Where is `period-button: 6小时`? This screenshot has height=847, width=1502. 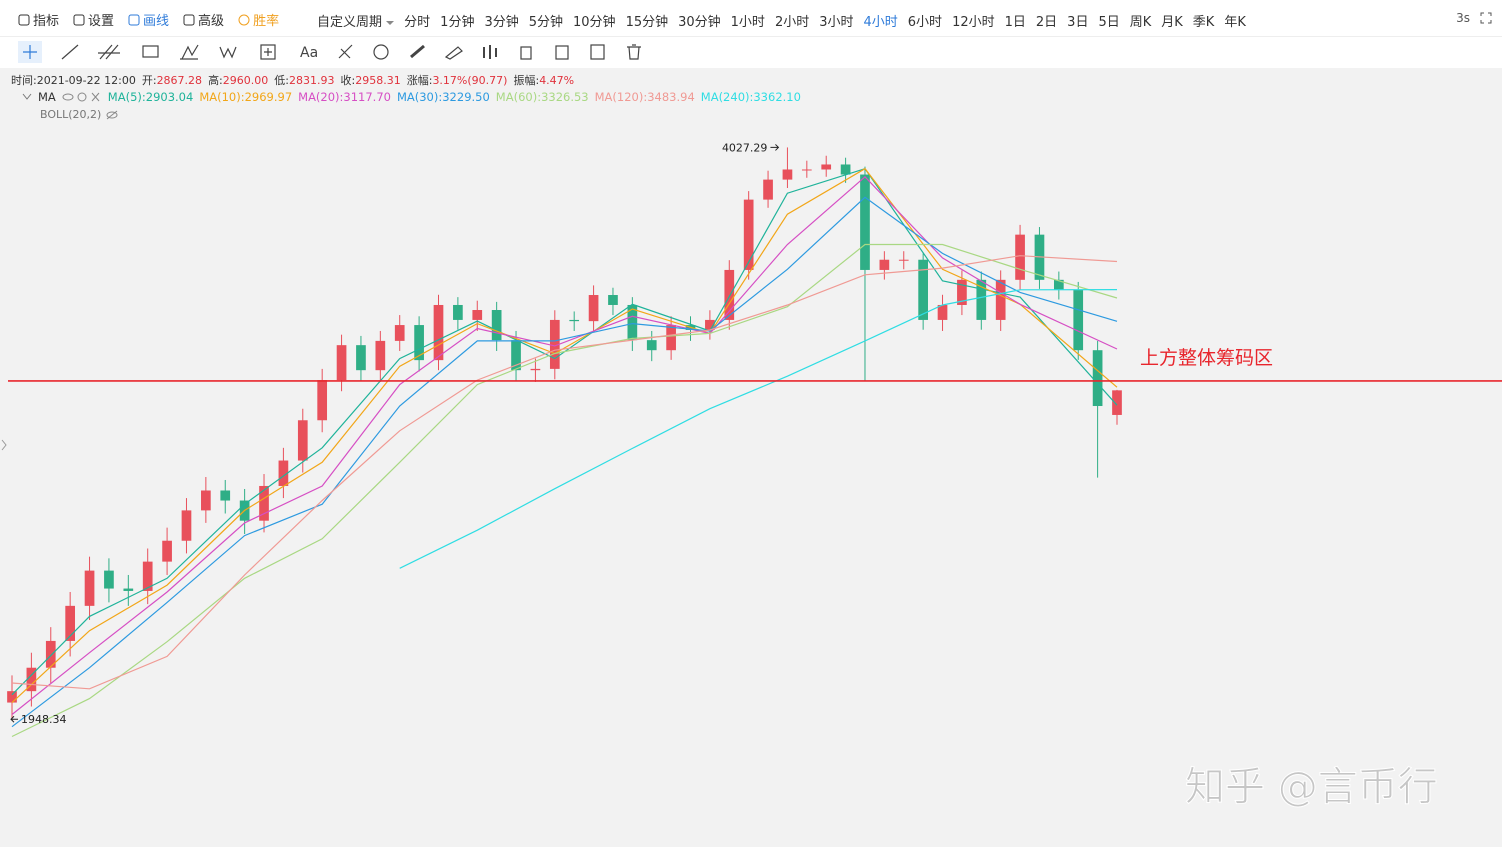
period-button: 6小时 is located at coordinates (925, 22).